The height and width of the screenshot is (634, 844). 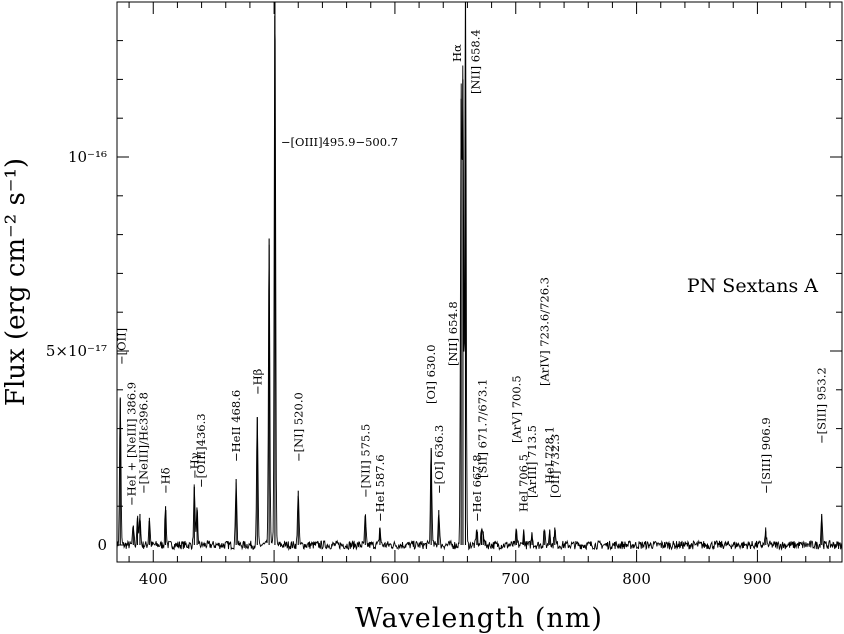 What do you see at coordinates (752, 286) in the screenshot?
I see `chart-annotation: PN Sextans A` at bounding box center [752, 286].